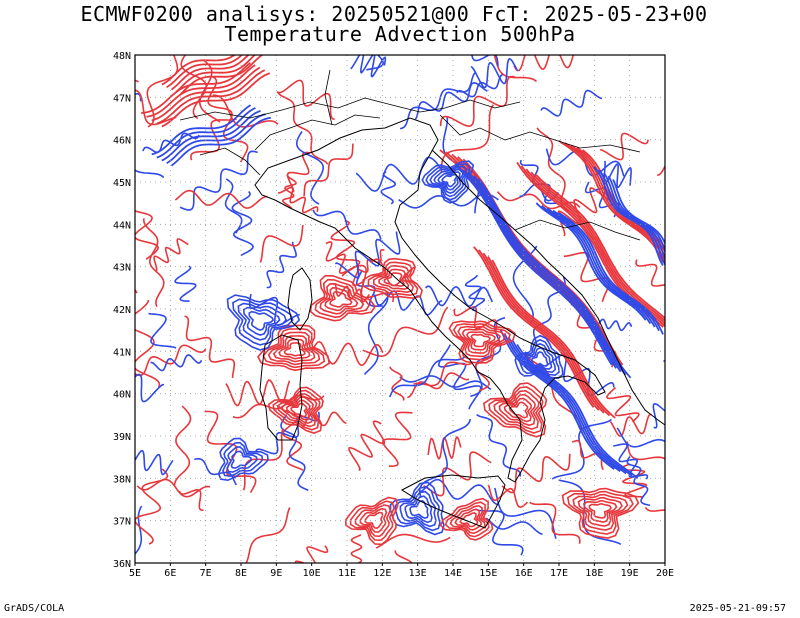 The height and width of the screenshot is (618, 800). I want to click on balkan-coastline, so click(548, 287).